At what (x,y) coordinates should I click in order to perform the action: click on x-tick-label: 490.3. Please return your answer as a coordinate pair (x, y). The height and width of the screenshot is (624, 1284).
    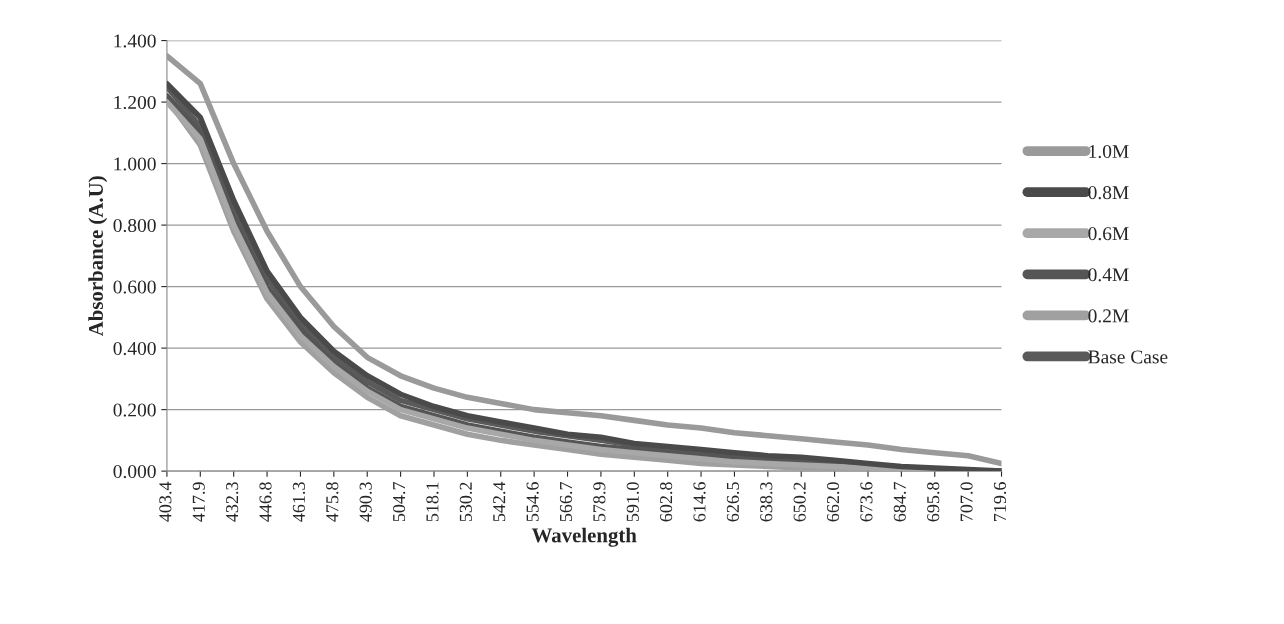
    Looking at the image, I should click on (365, 502).